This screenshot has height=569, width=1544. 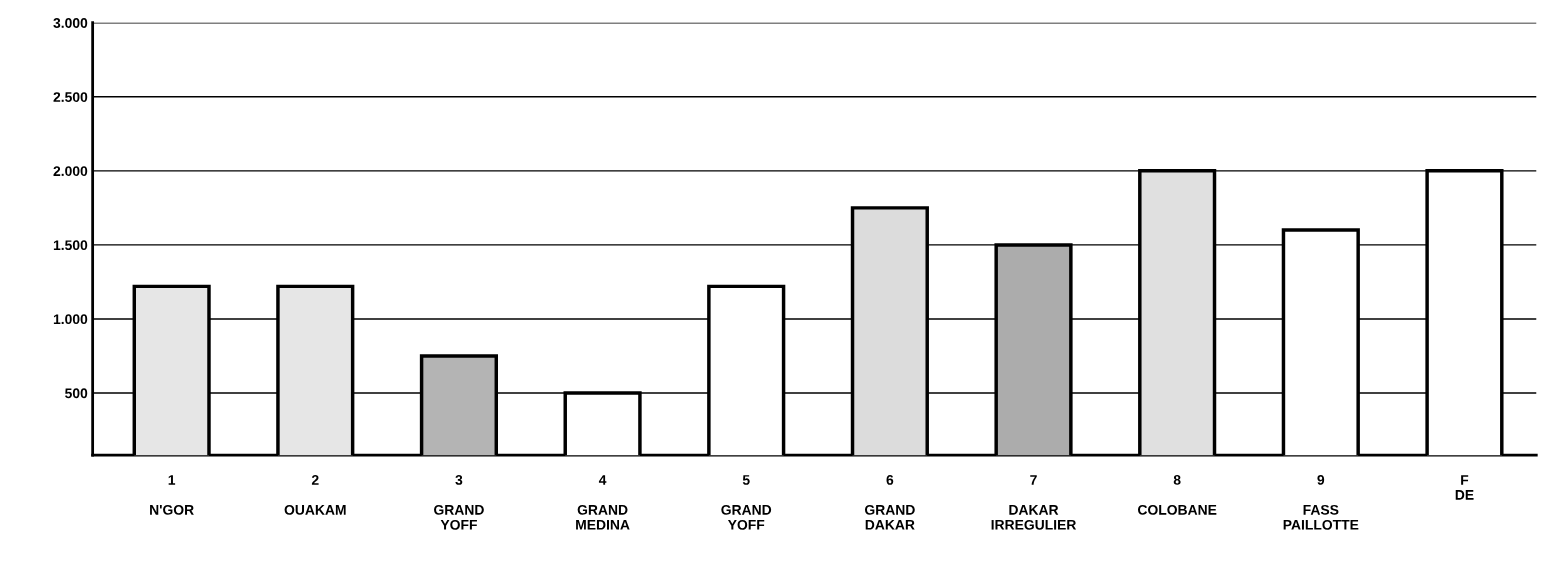 I want to click on y-tick-label: 1.500, so click(x=70, y=245).